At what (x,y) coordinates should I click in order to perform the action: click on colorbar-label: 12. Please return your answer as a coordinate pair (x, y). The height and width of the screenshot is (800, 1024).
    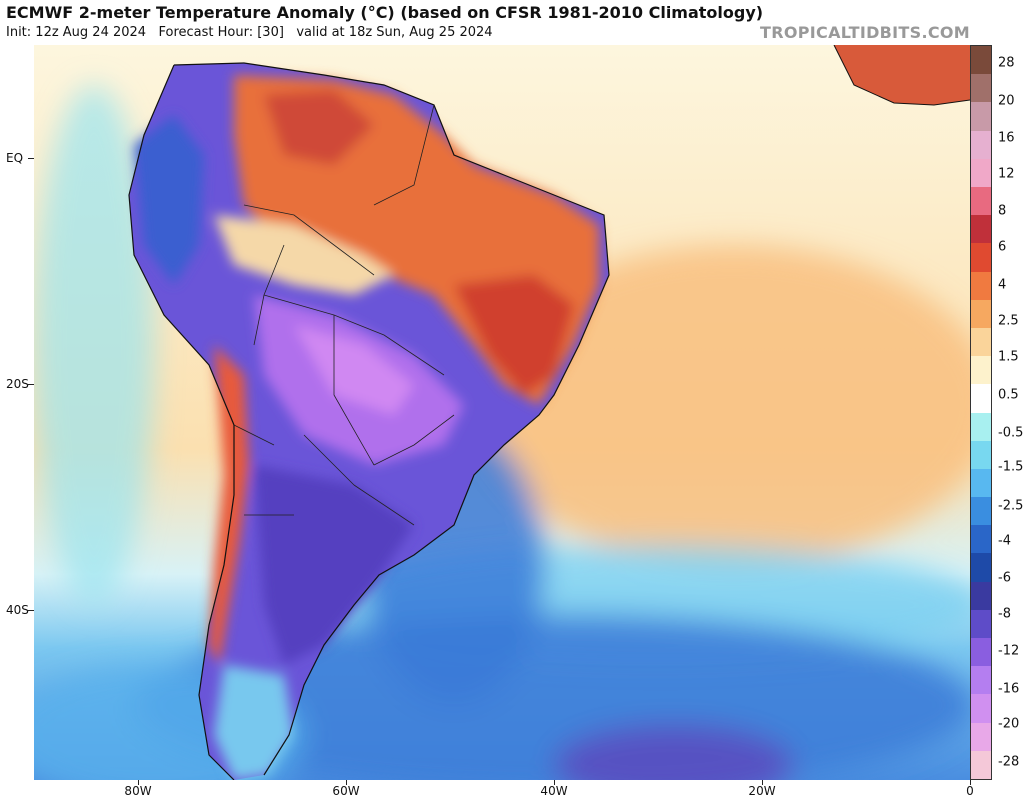
    Looking at the image, I should click on (1006, 174).